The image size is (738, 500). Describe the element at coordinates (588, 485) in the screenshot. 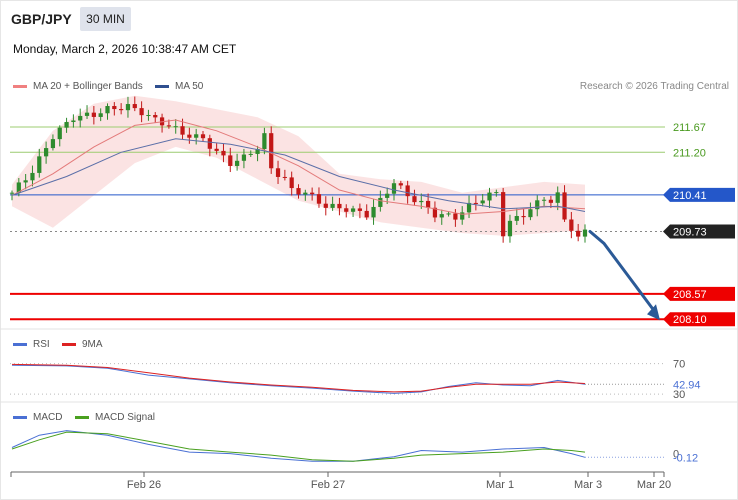

I see `x-axis-tick-label: Mar 3` at that location.